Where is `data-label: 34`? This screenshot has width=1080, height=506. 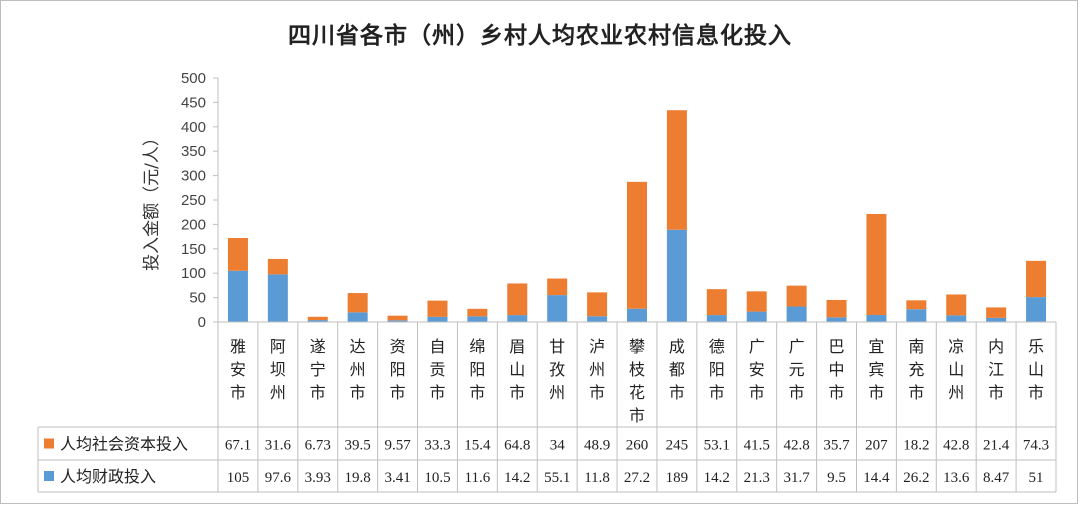 data-label: 34 is located at coordinates (558, 446).